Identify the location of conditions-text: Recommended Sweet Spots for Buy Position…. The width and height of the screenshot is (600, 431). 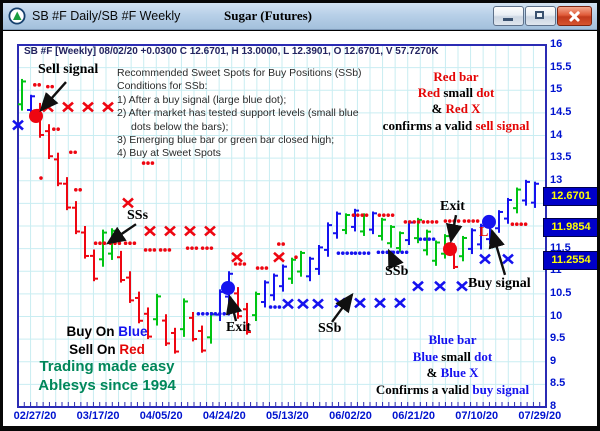
(239, 114).